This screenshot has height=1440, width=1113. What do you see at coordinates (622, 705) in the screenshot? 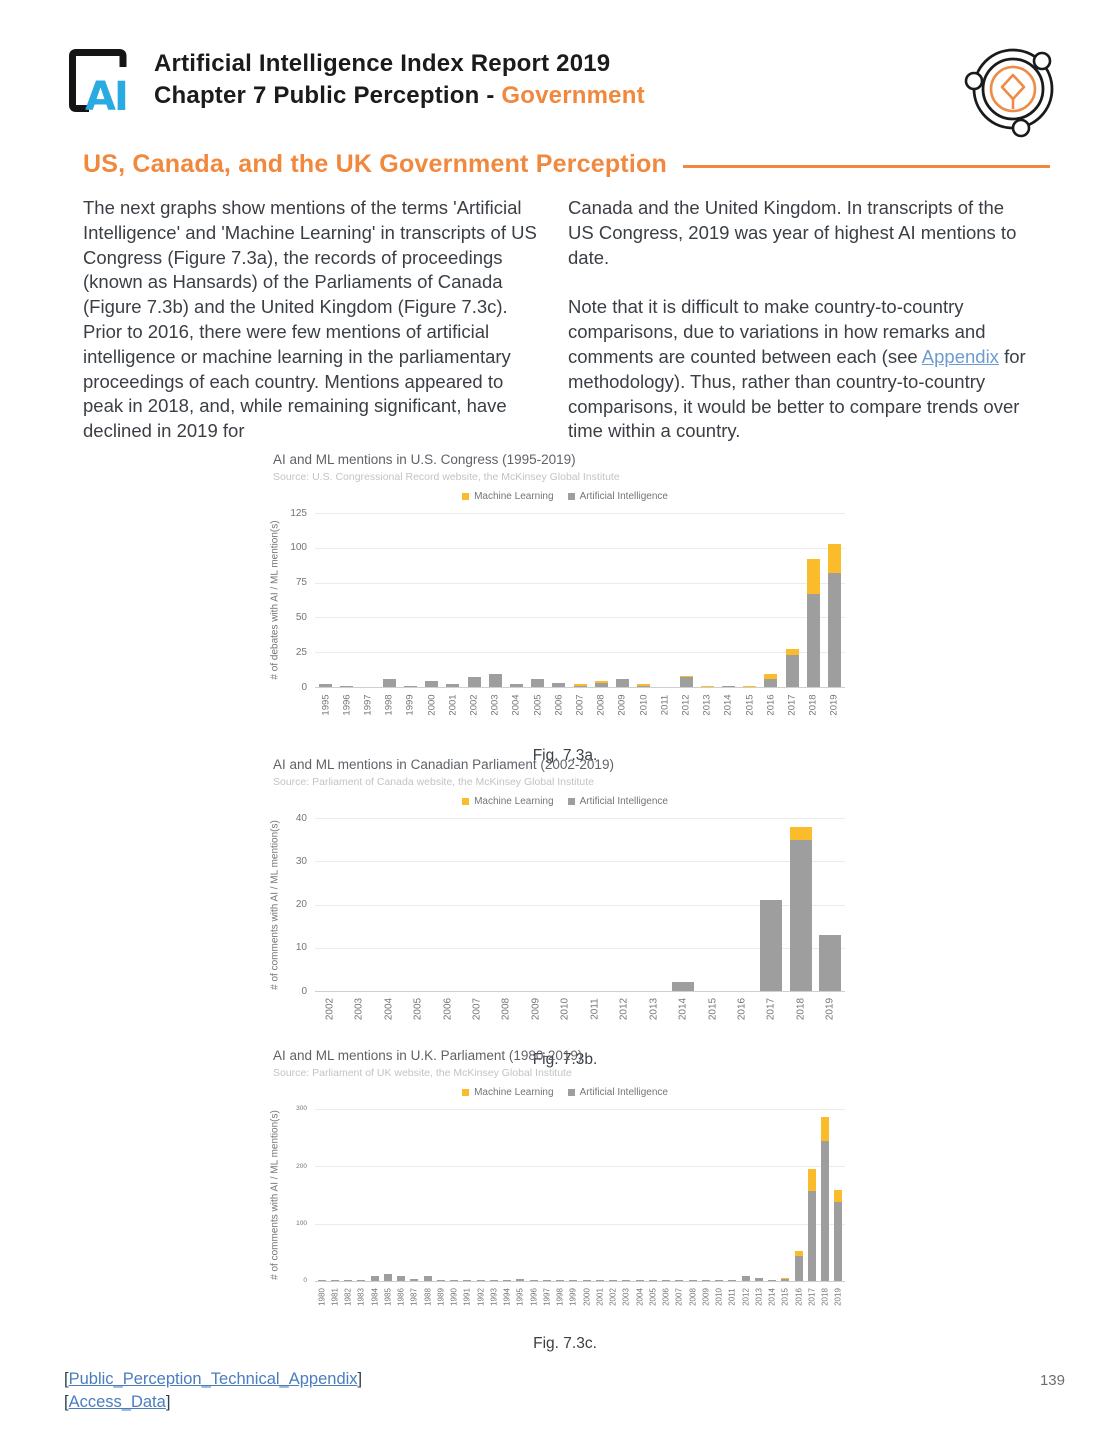
I see `x-tick-label: 2009` at bounding box center [622, 705].